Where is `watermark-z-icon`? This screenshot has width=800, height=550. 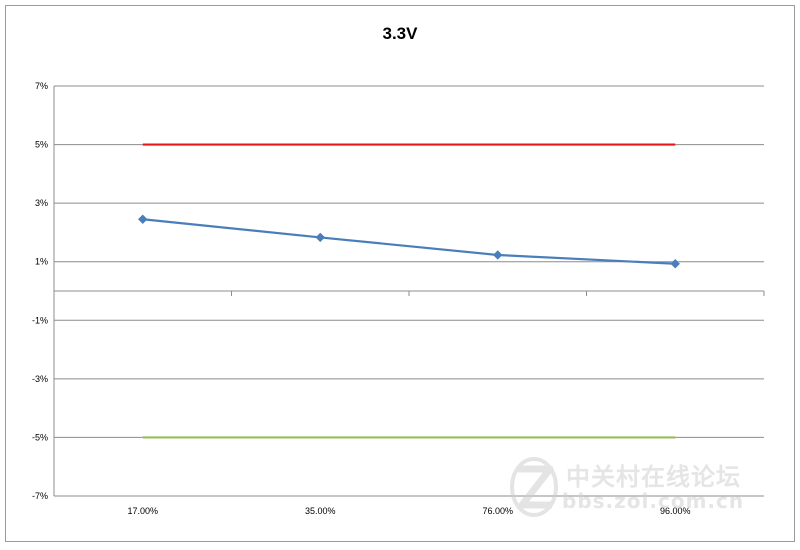 watermark-z-icon is located at coordinates (534, 487).